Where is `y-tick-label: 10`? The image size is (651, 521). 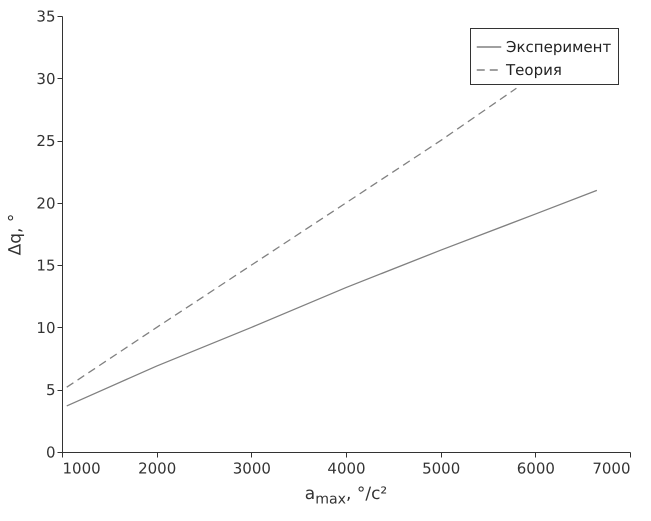
y-tick-label: 10 is located at coordinates (46, 327).